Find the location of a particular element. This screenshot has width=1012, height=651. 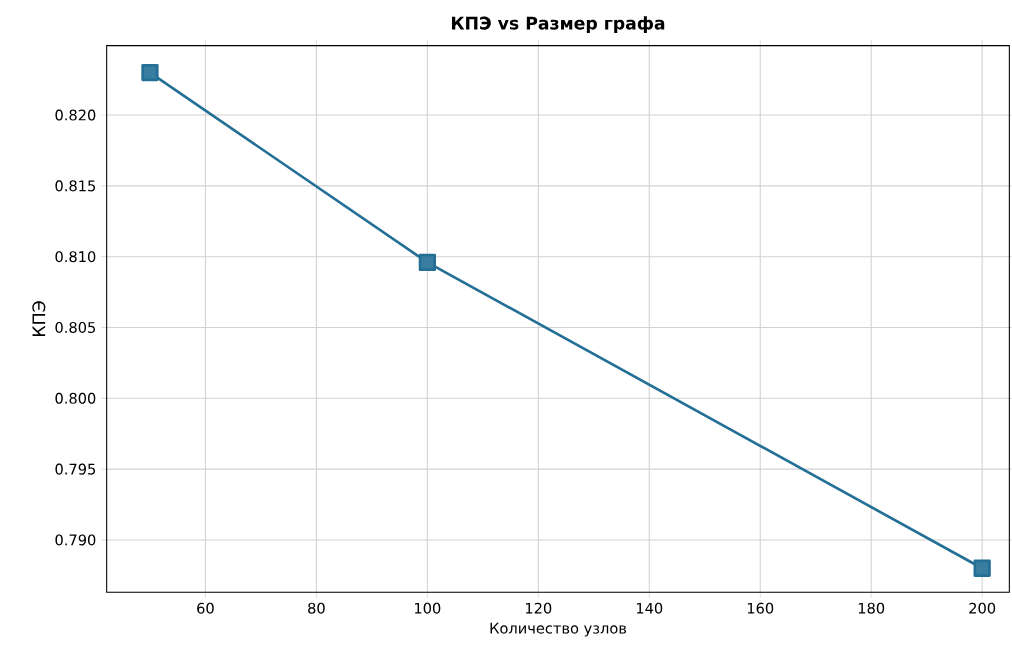

chart-title: КПЭ vs Размер графа is located at coordinates (558, 24).